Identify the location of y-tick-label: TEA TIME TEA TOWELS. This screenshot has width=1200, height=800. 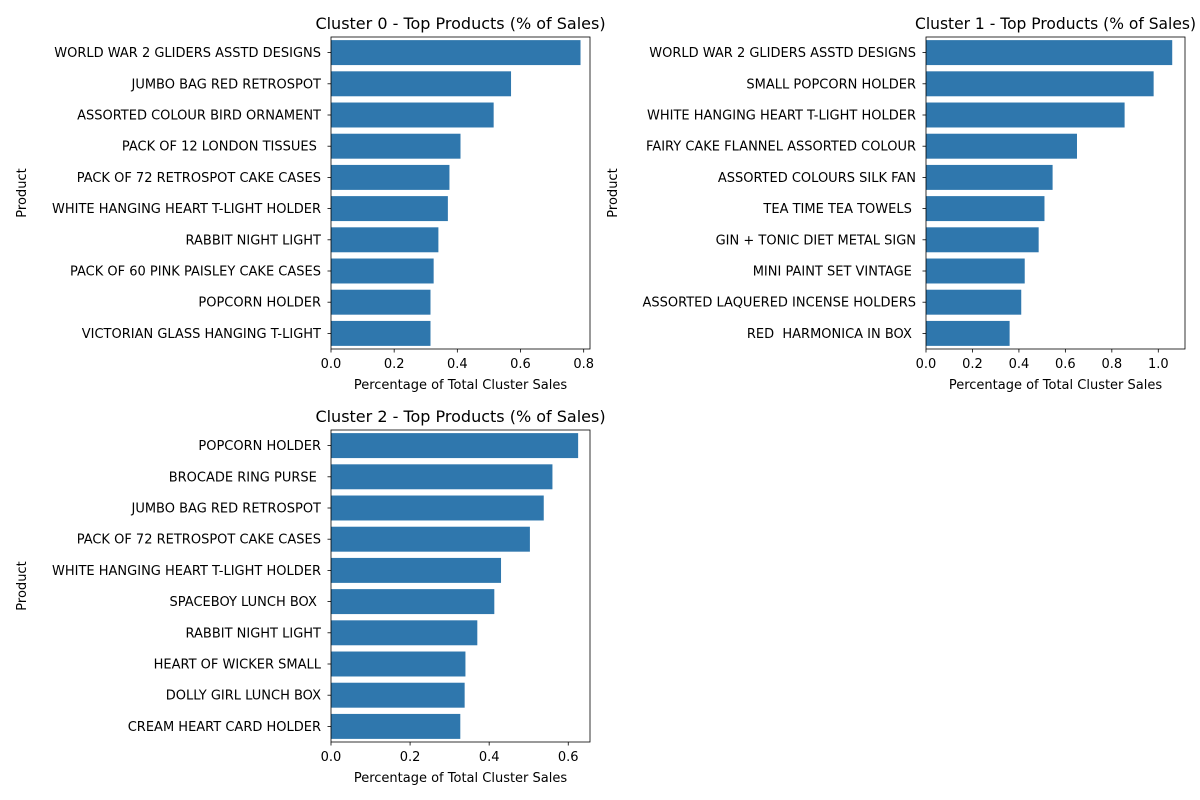
(839, 209).